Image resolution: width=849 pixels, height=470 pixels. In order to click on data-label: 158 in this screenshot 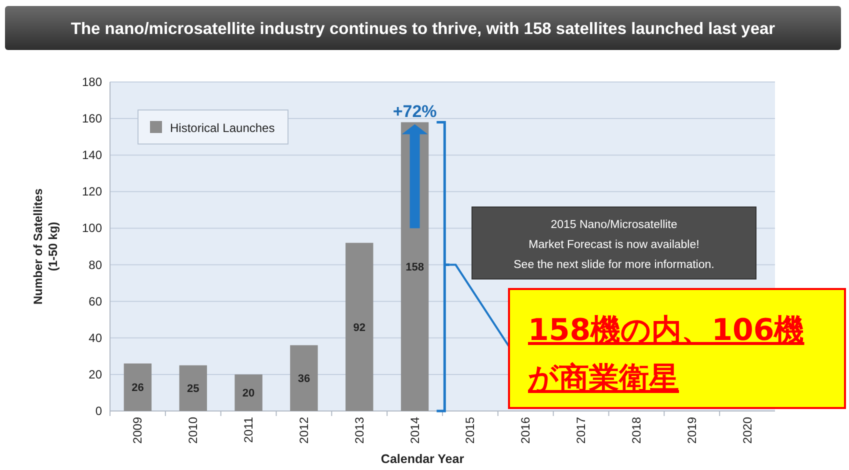, I will do `click(415, 268)`.